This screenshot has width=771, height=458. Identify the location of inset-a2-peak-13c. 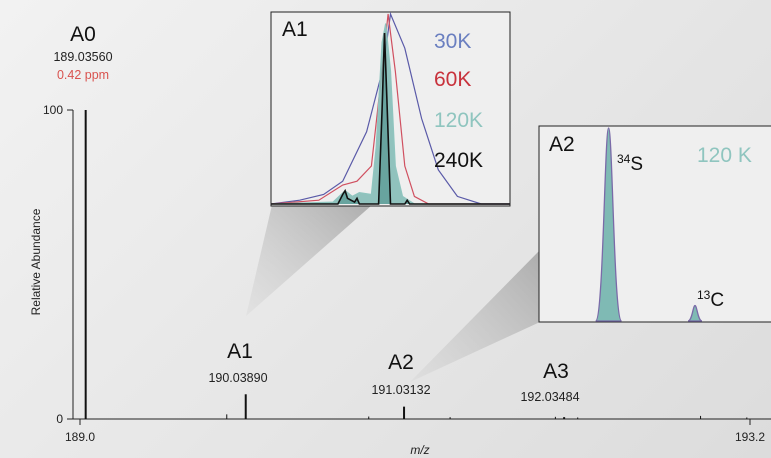
(695, 313).